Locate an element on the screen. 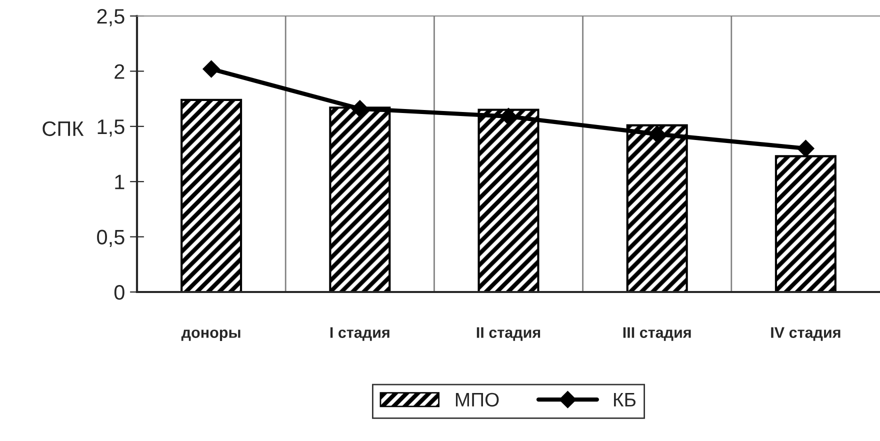 This screenshot has width=880, height=441. y-tick-label: 0,5 is located at coordinates (110, 239).